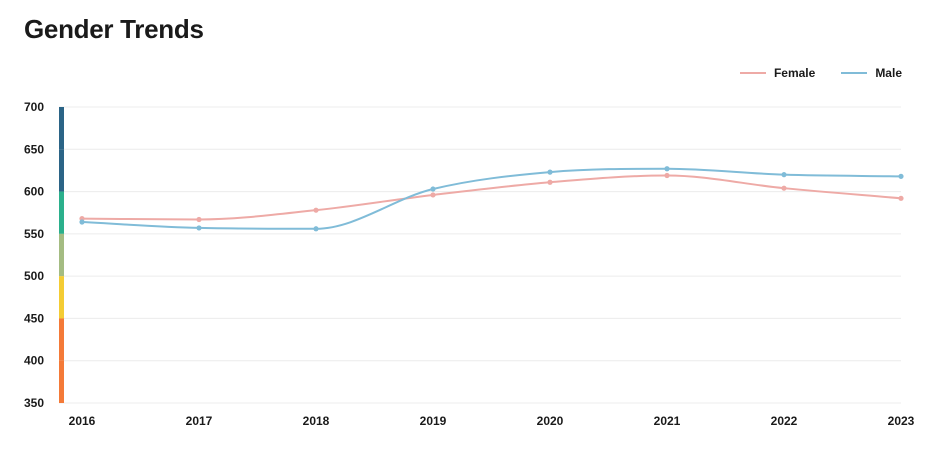 The width and height of the screenshot is (940, 455). What do you see at coordinates (199, 228) in the screenshot?
I see `data-point-male-2017` at bounding box center [199, 228].